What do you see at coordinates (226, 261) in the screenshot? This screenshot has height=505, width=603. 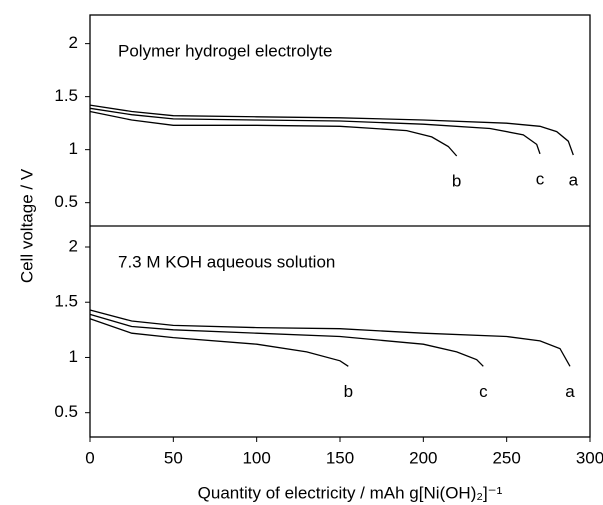 I see `panel-title: 7.3 M KOH aqueous solution` at bounding box center [226, 261].